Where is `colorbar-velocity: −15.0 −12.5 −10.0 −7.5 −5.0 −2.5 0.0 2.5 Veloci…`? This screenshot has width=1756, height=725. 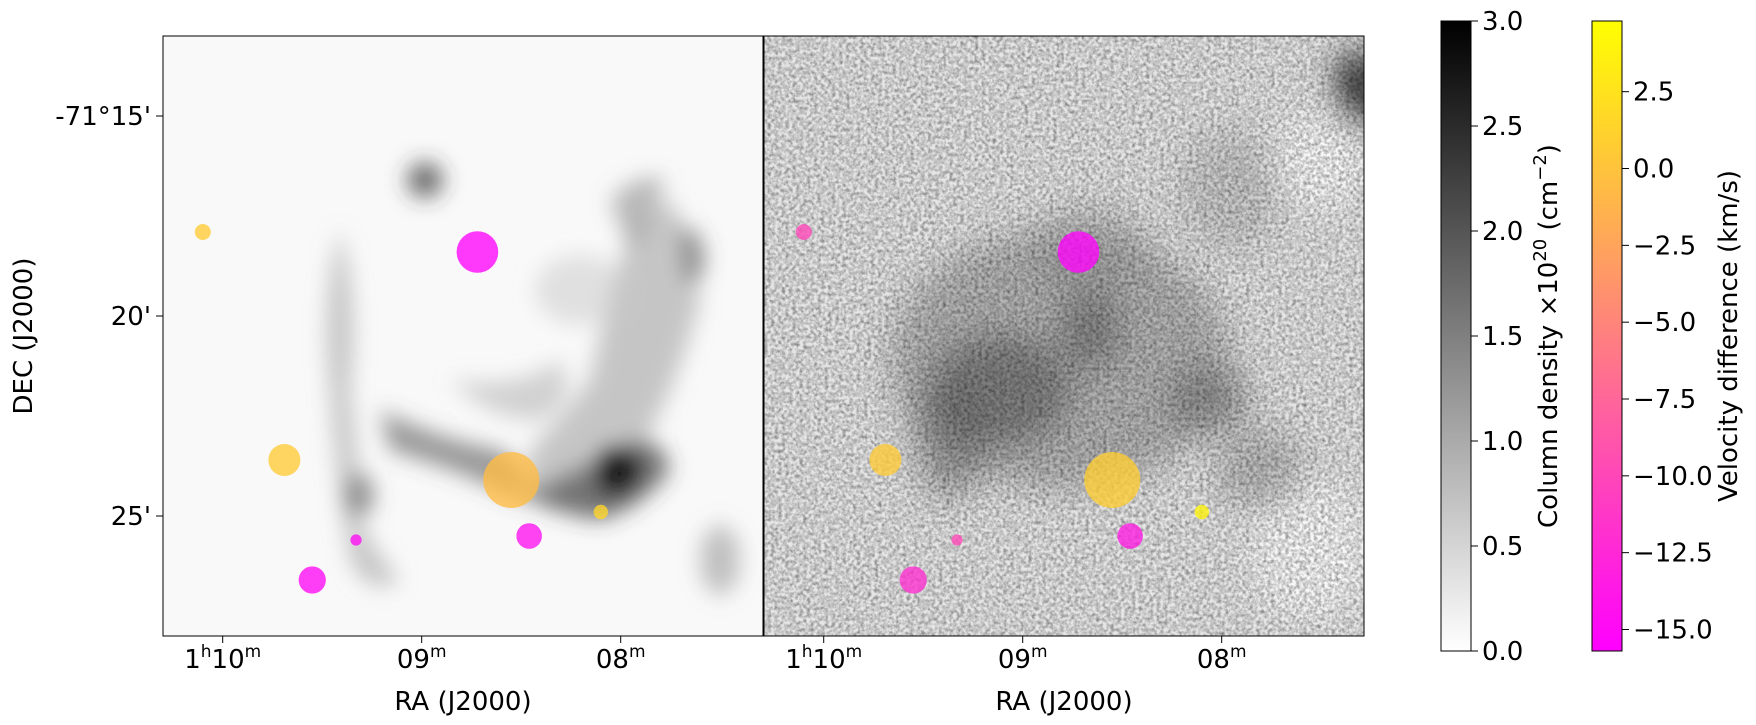 colorbar-velocity: −15.0 −12.5 −10.0 −7.5 −5.0 −2.5 0.0 2.5 Veloci… is located at coordinates (1667, 336).